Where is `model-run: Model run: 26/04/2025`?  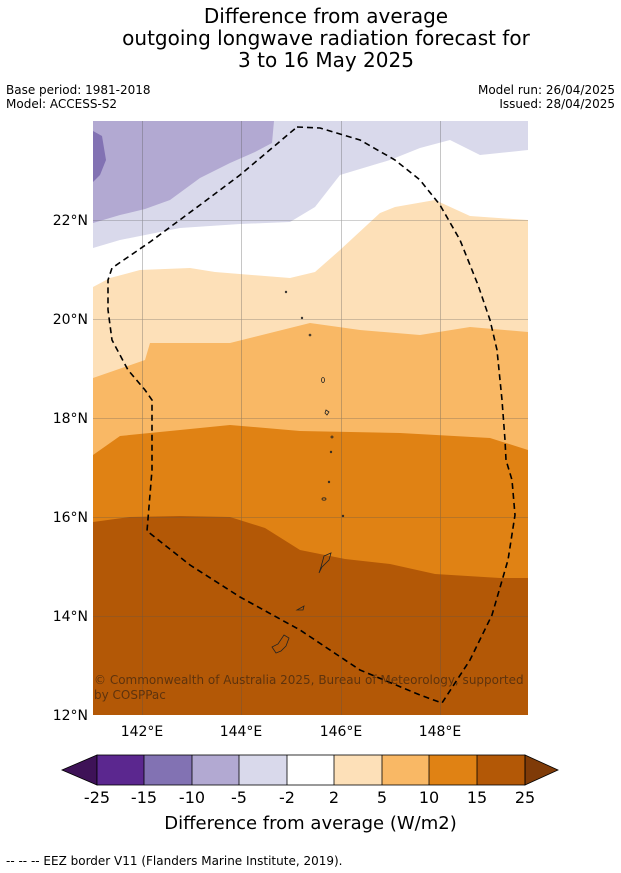 model-run: Model run: 26/04/2025 is located at coordinates (546, 90).